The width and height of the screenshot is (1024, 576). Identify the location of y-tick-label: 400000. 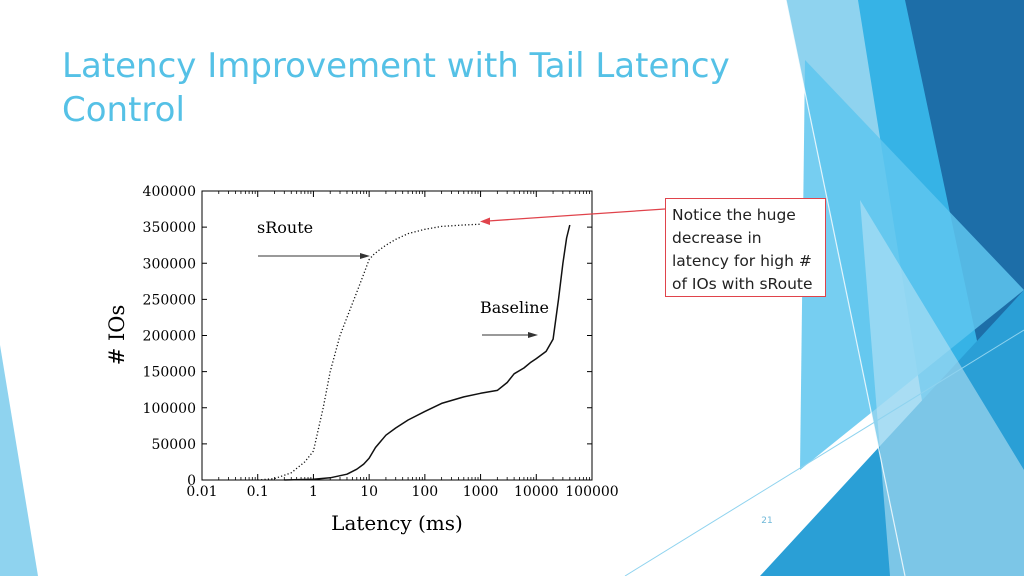
(169, 192).